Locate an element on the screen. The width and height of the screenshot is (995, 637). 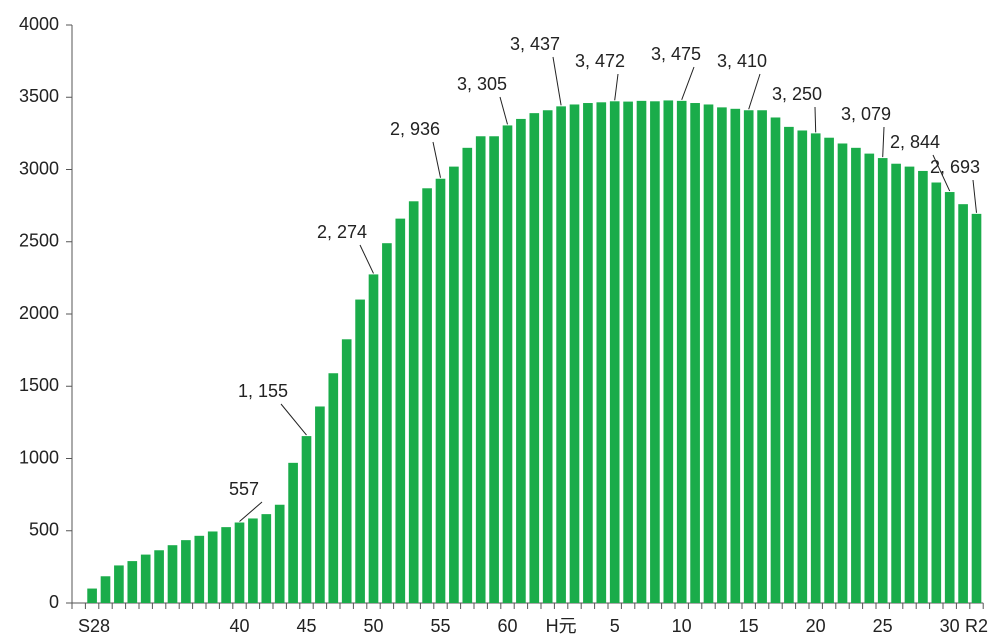
x-tick-label: 50 is located at coordinates (373, 626).